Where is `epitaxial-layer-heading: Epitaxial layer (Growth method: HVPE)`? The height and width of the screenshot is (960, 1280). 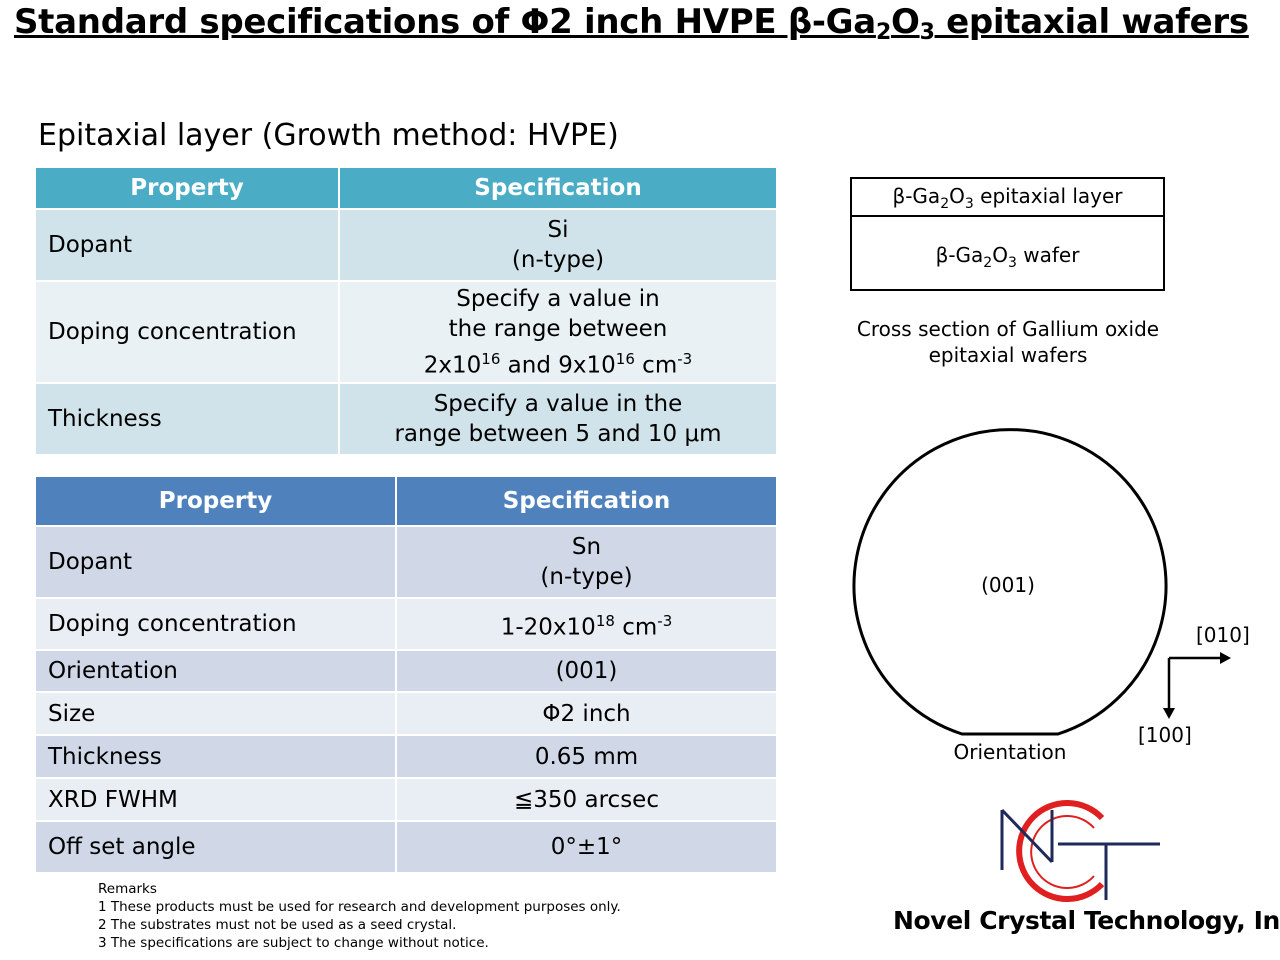
epitaxial-layer-heading: Epitaxial layer (Growth method: HVPE) is located at coordinates (328, 135).